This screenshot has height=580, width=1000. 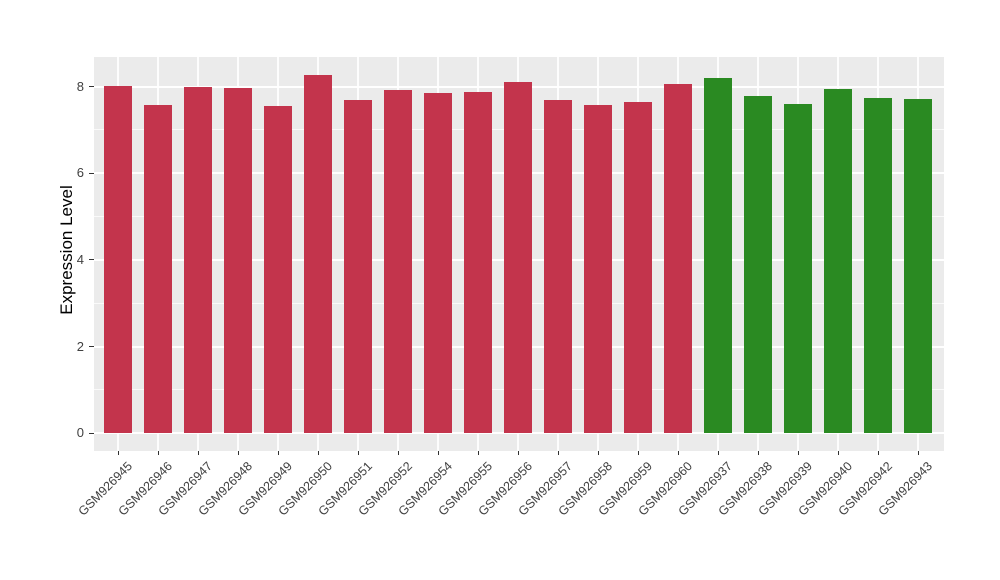 I want to click on y-tick-label: 4, so click(x=80, y=259).